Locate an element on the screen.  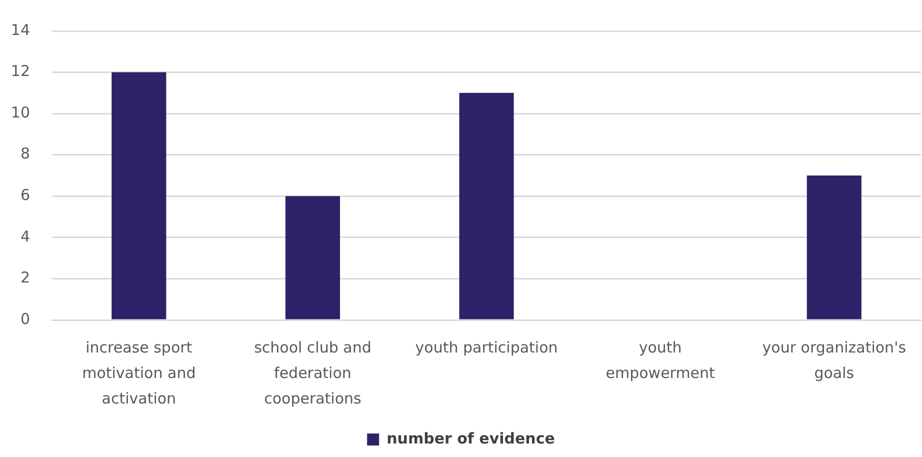
y-tick-label: 14 is located at coordinates (20, 29).